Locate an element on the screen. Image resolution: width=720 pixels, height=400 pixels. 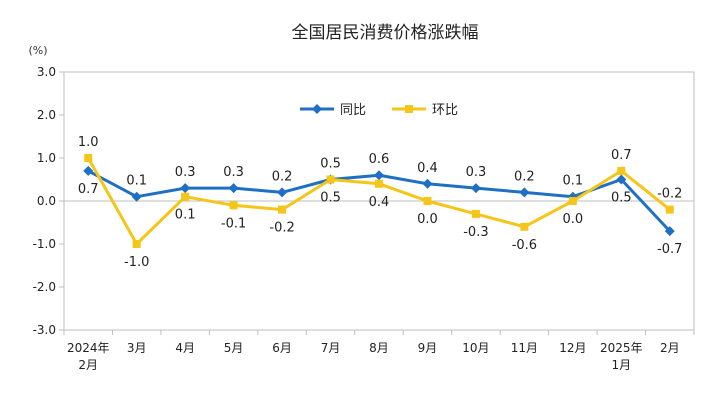
x-tick-label: 7月 is located at coordinates (331, 348).